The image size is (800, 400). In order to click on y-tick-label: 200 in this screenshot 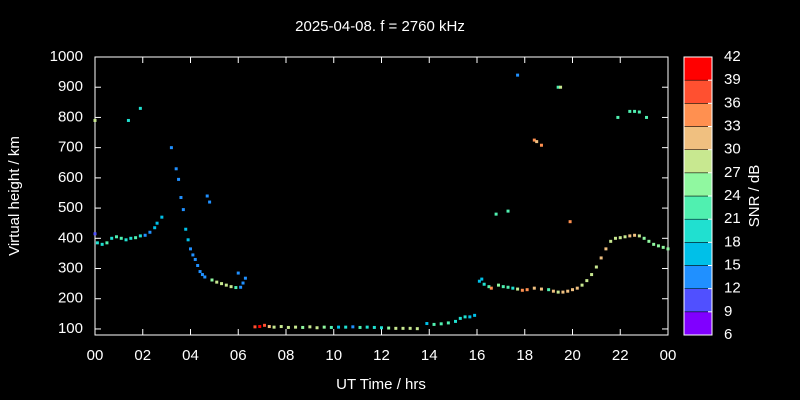, I will do `click(70, 298)`.